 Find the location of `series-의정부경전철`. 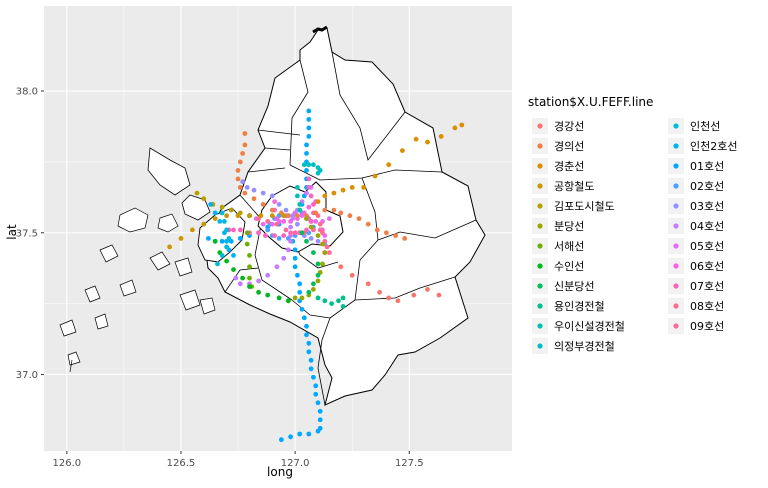

series-의정부경전철 is located at coordinates (312, 169).